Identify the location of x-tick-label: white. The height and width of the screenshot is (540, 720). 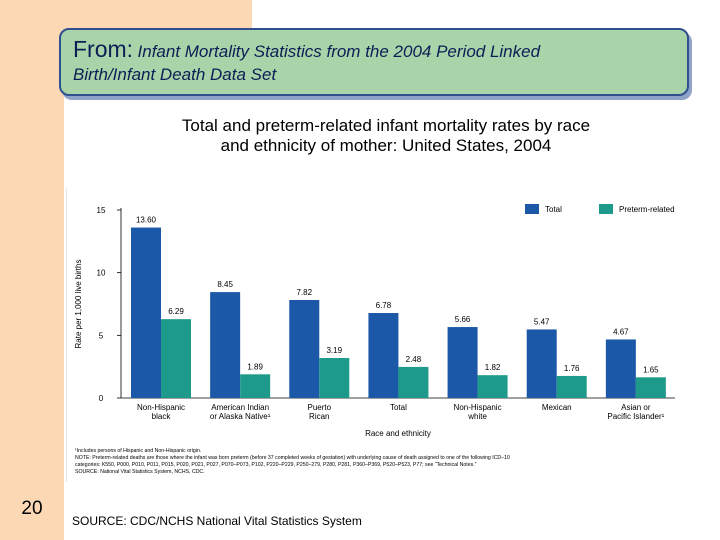
(477, 416).